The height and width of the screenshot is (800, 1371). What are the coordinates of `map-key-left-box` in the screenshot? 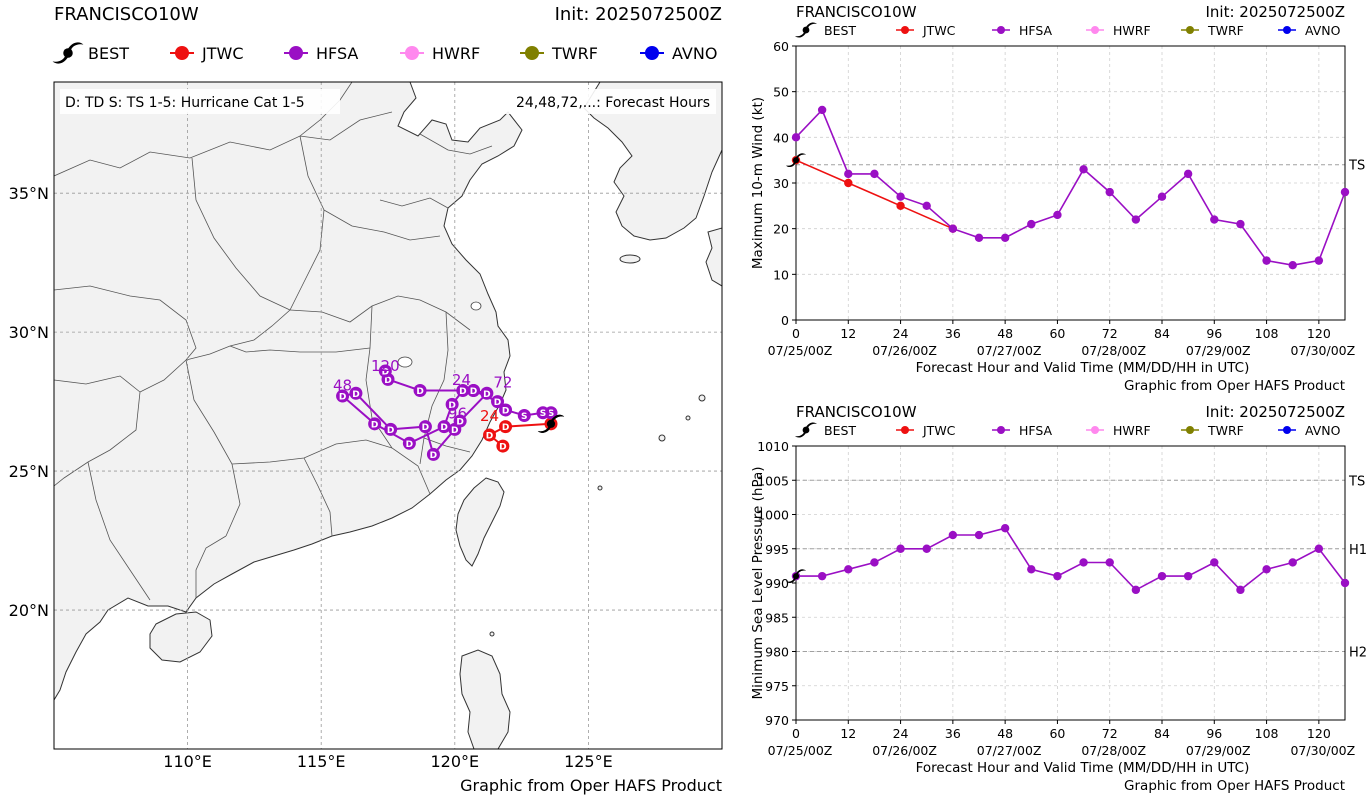 It's located at (200, 101).